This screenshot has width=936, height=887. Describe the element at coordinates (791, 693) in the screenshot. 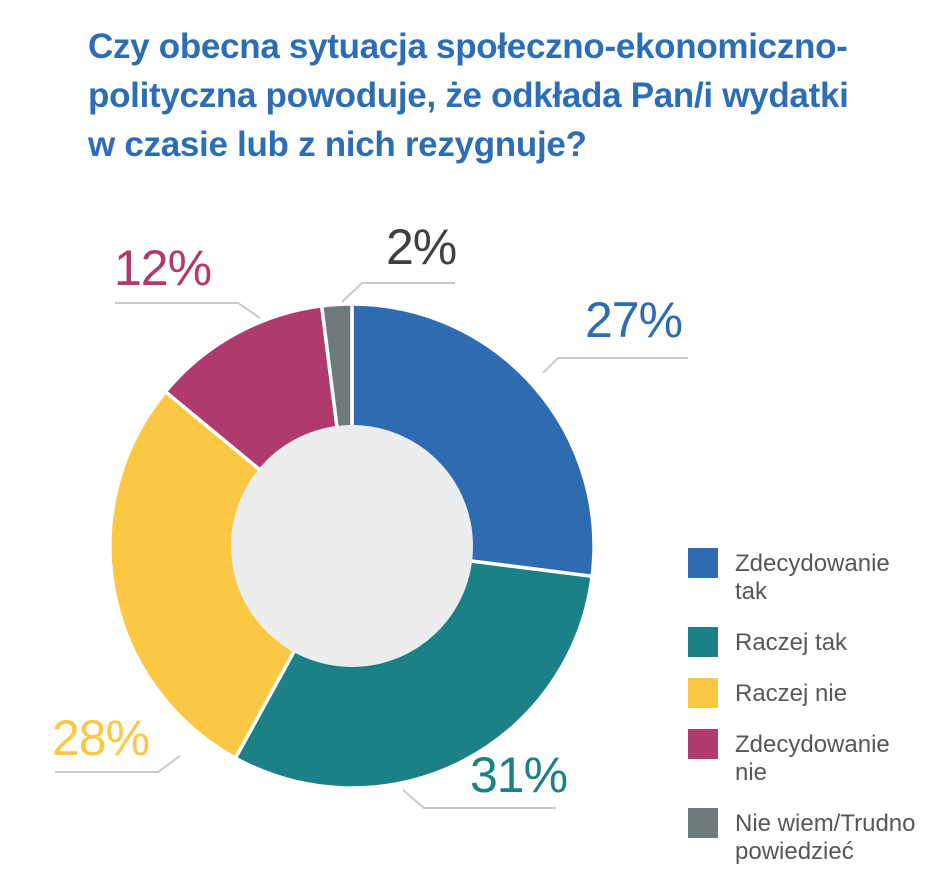

I see `legend-item-label-2: Raczej nie` at that location.